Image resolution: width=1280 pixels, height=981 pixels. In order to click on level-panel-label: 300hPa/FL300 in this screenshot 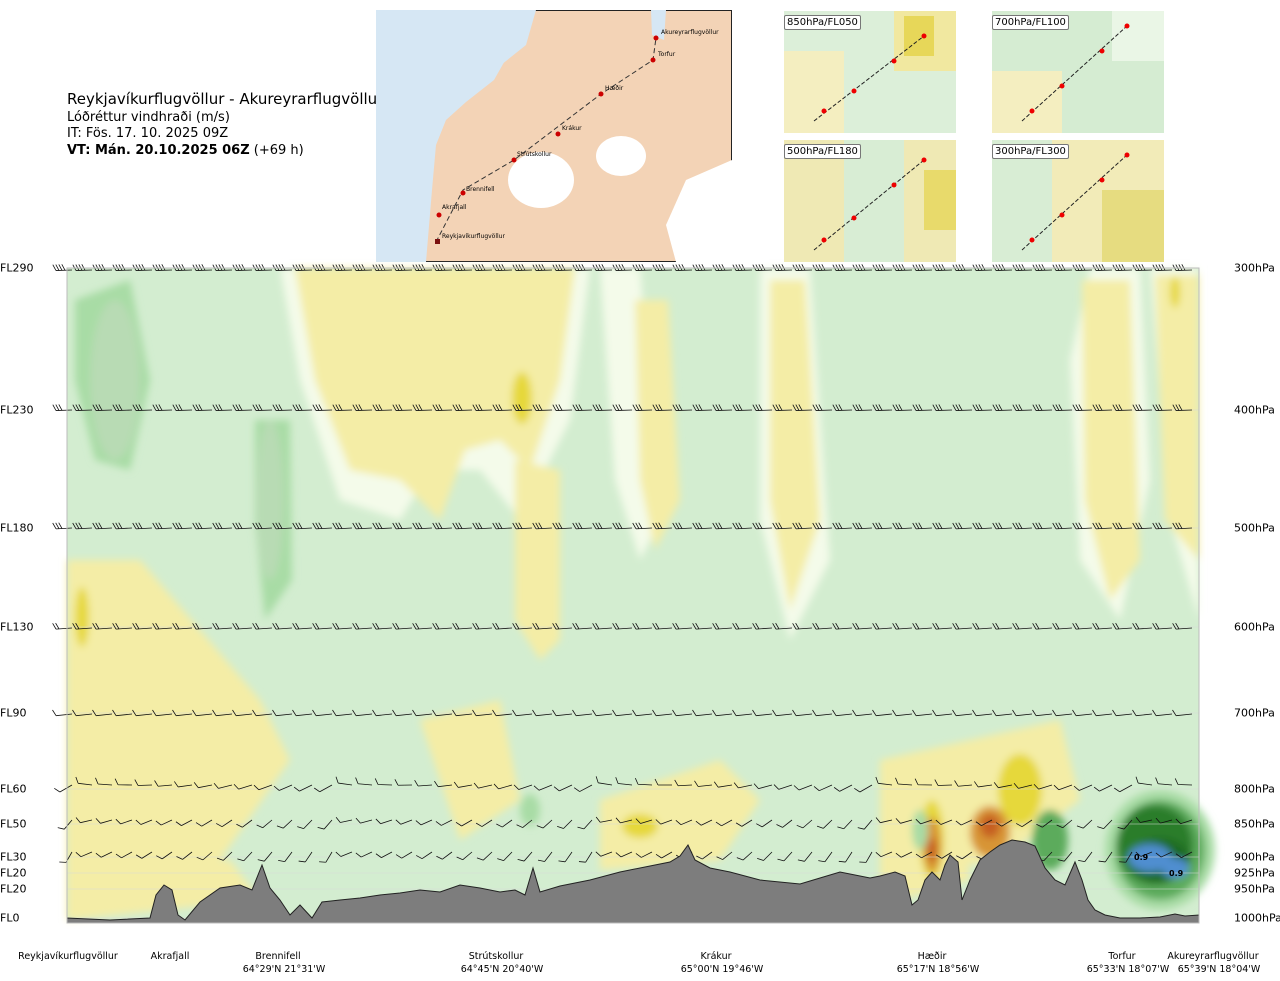, I will do `click(1030, 151)`.